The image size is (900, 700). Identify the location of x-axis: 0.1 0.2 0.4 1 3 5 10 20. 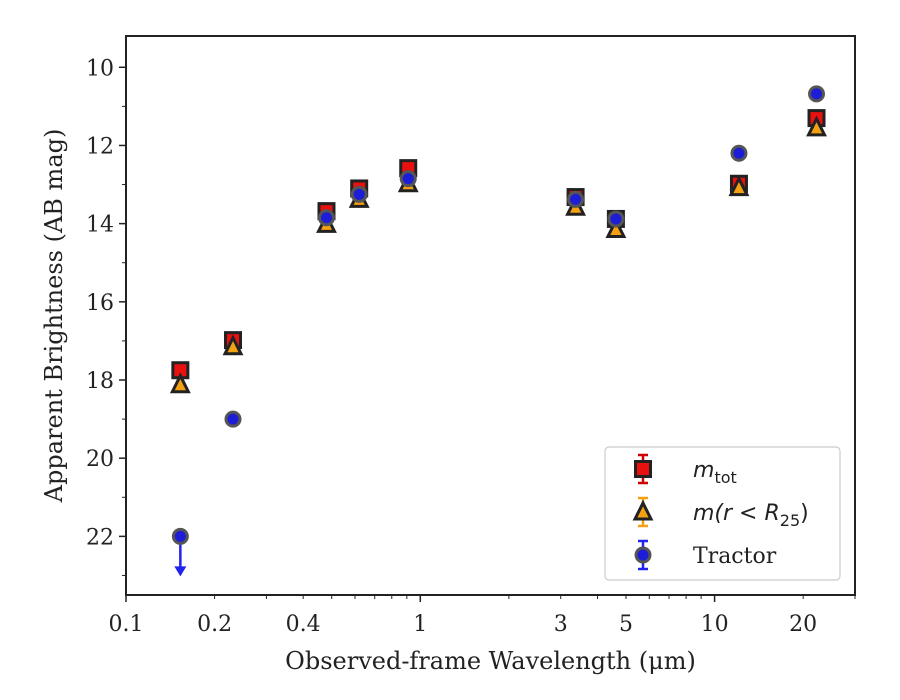
(482, 616).